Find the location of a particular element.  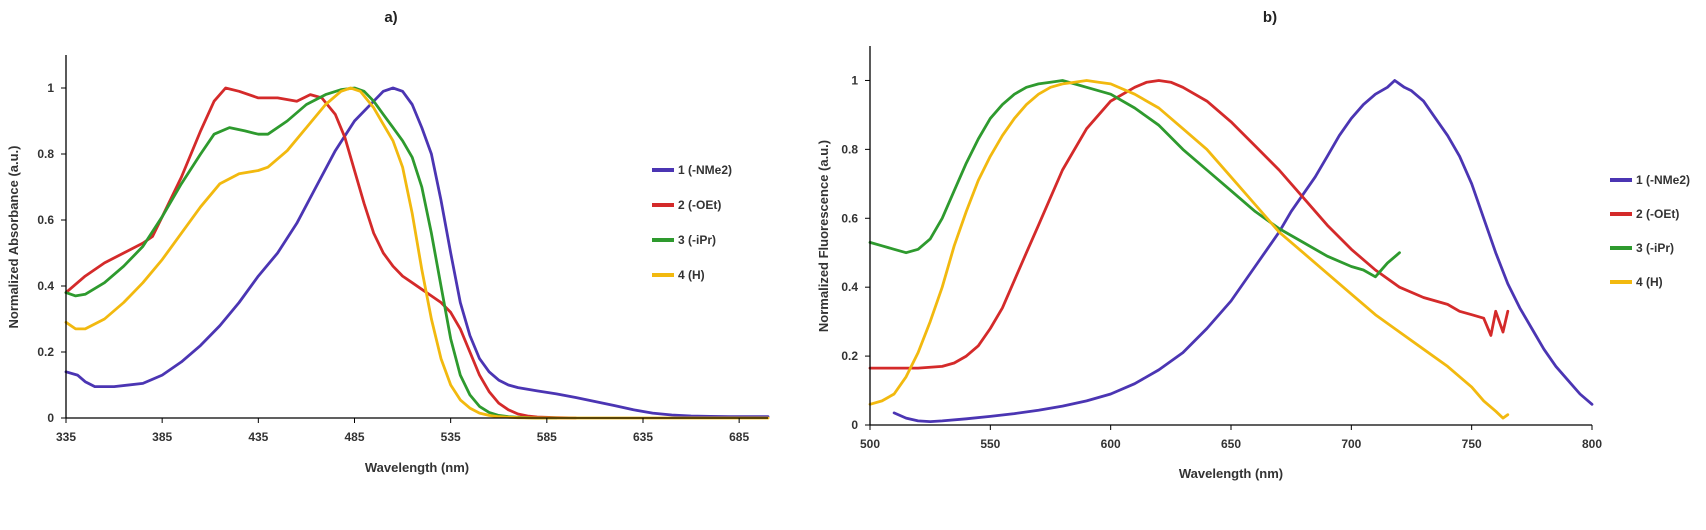

chart-a-x-tick-label: 385 is located at coordinates (162, 437).